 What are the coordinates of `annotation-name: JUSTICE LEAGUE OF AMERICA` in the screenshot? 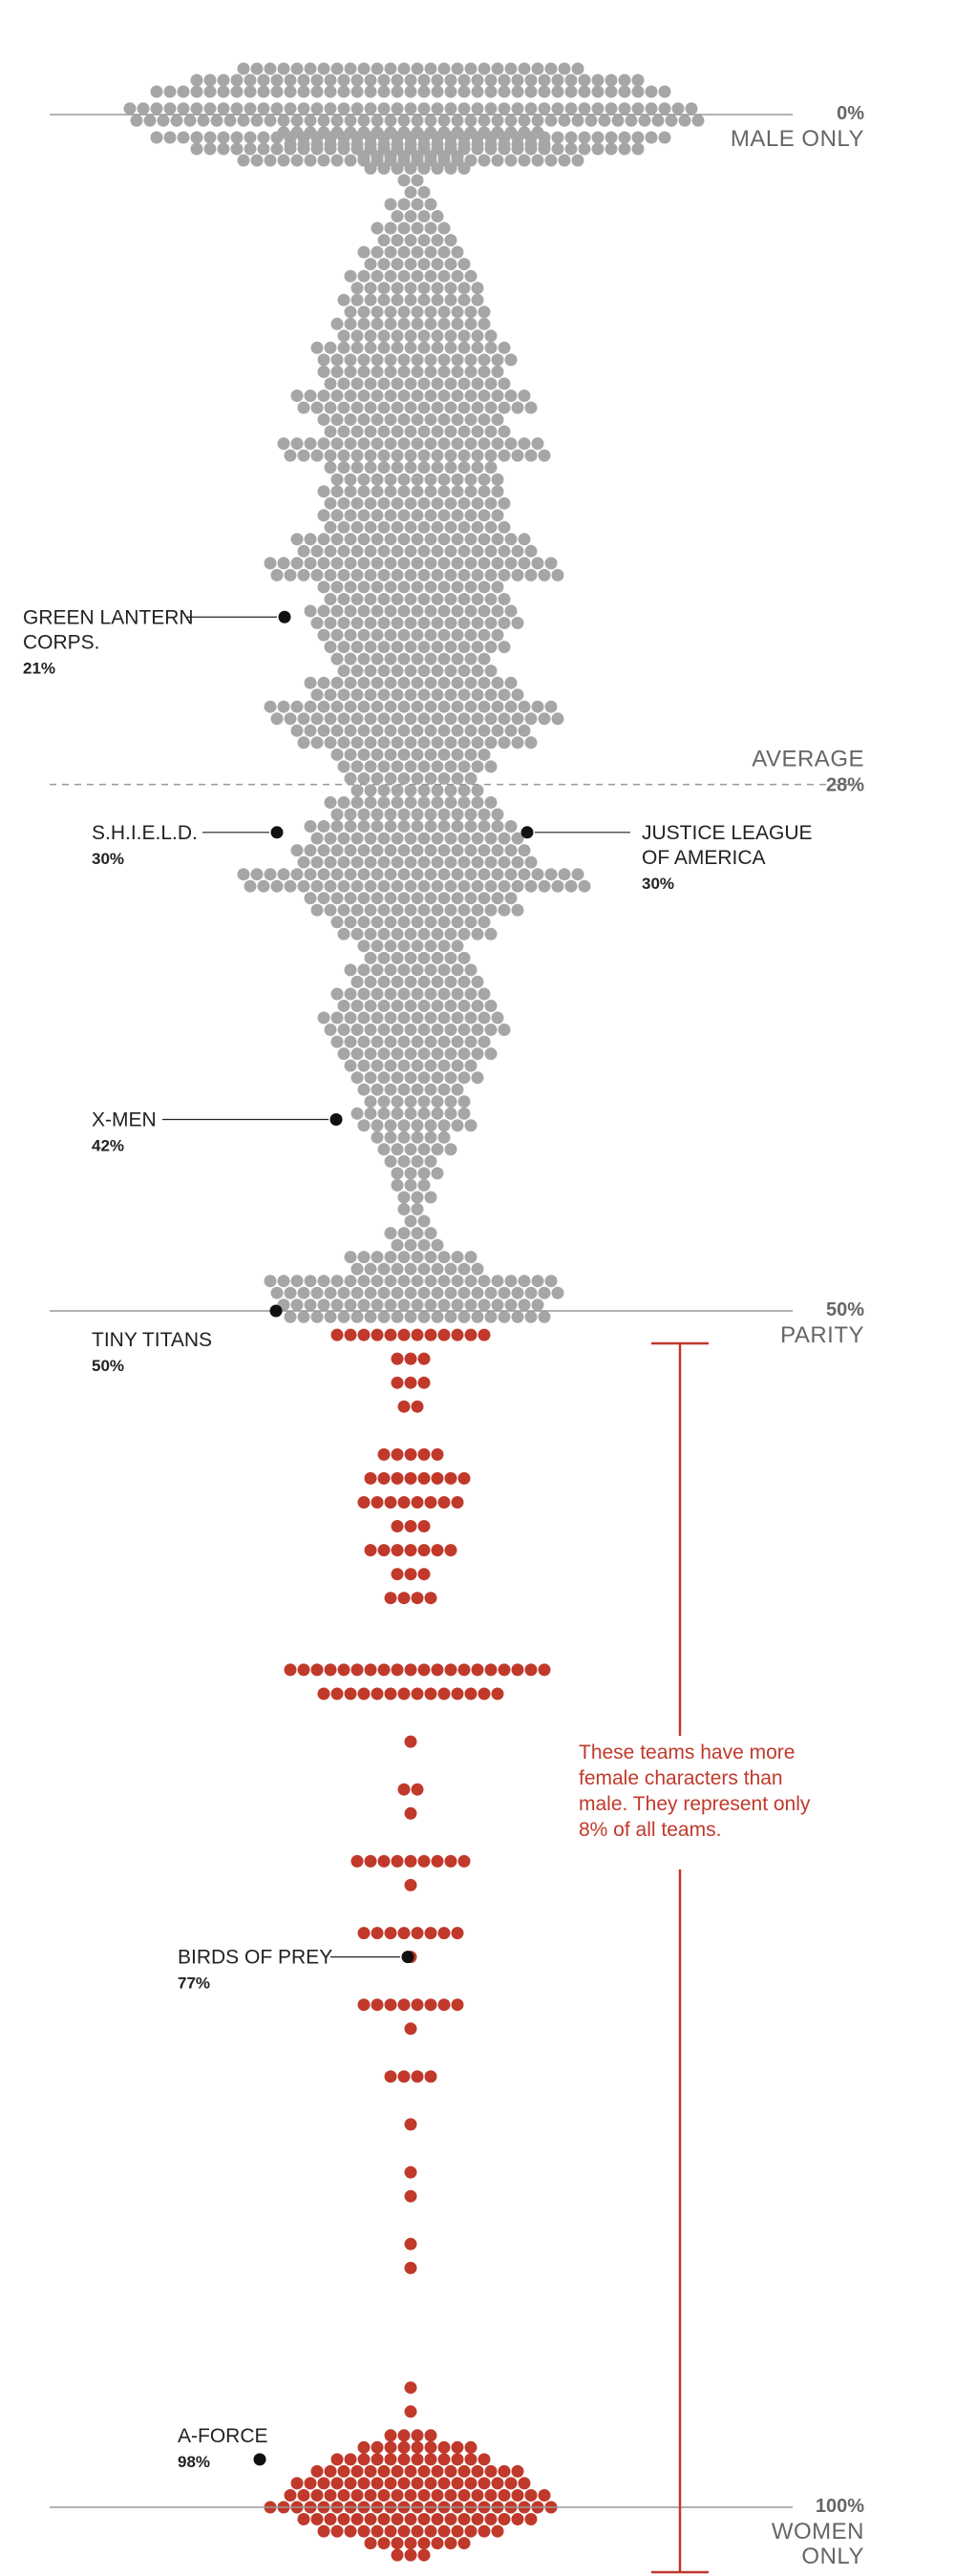 It's located at (727, 845).